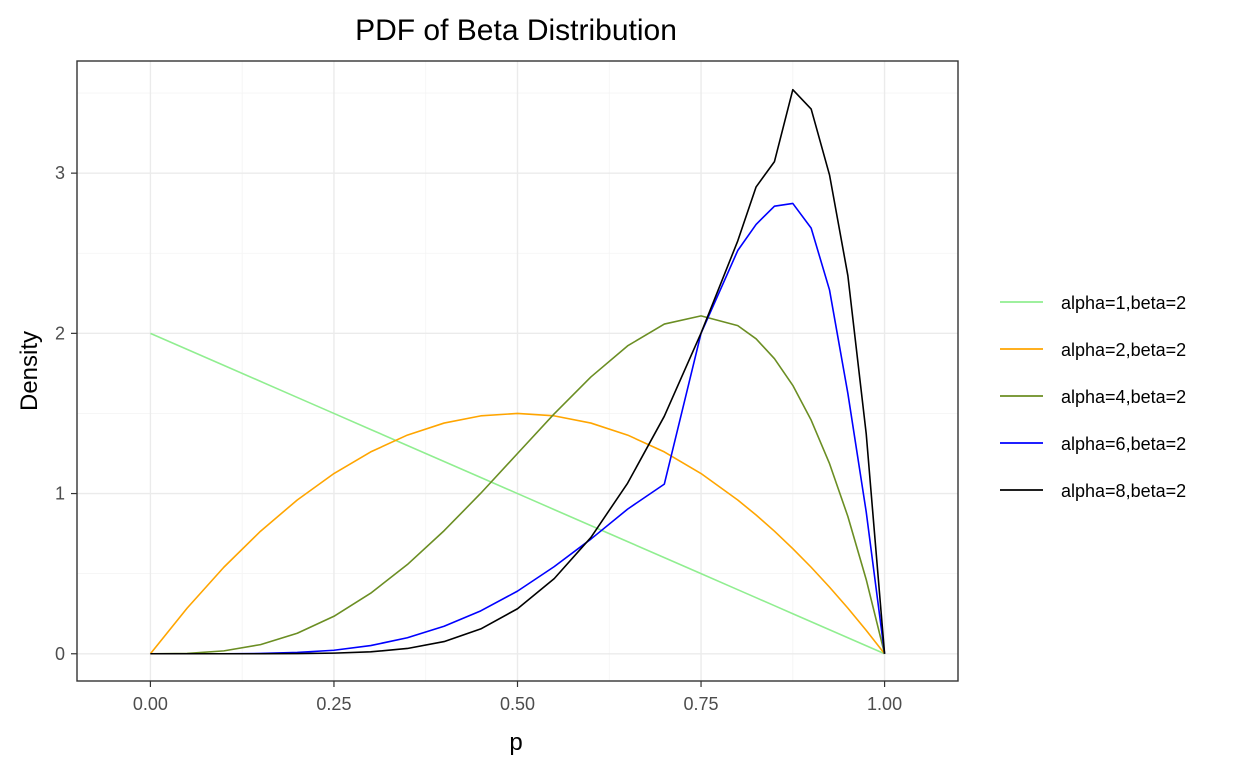 The image size is (1248, 768). What do you see at coordinates (29, 371) in the screenshot?
I see `y-axis-label: Density` at bounding box center [29, 371].